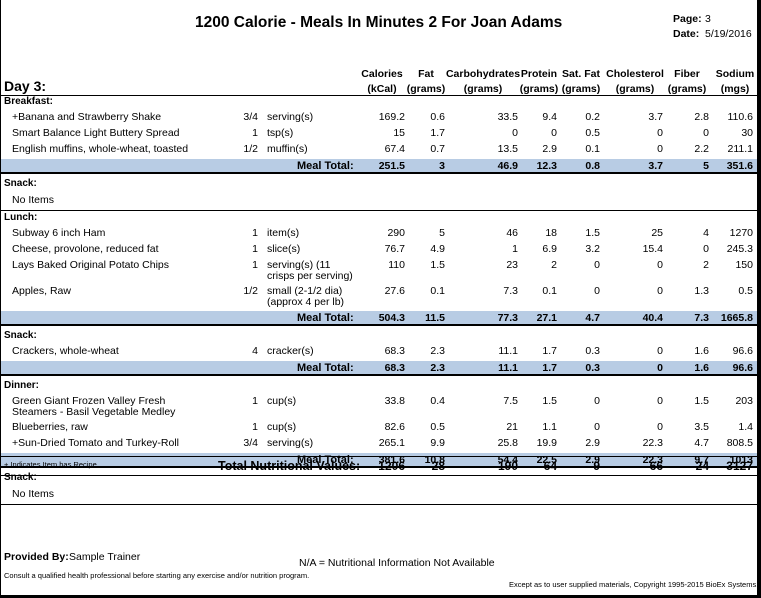  Describe the element at coordinates (50, 427) in the screenshot. I see `food-name: Blueberries, raw` at that location.